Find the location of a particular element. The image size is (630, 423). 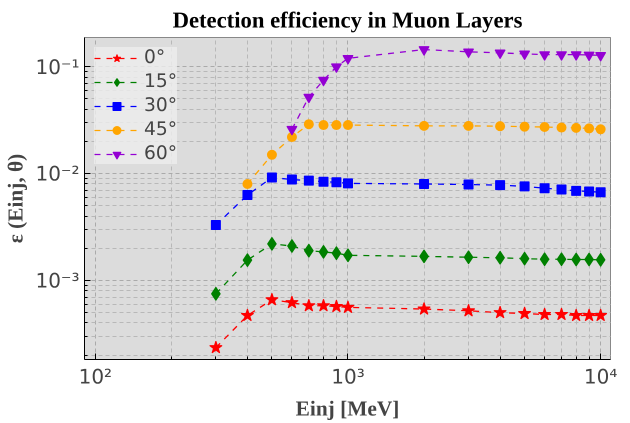

y-axis-title: ε (Einj, θ) is located at coordinates (15, 199).